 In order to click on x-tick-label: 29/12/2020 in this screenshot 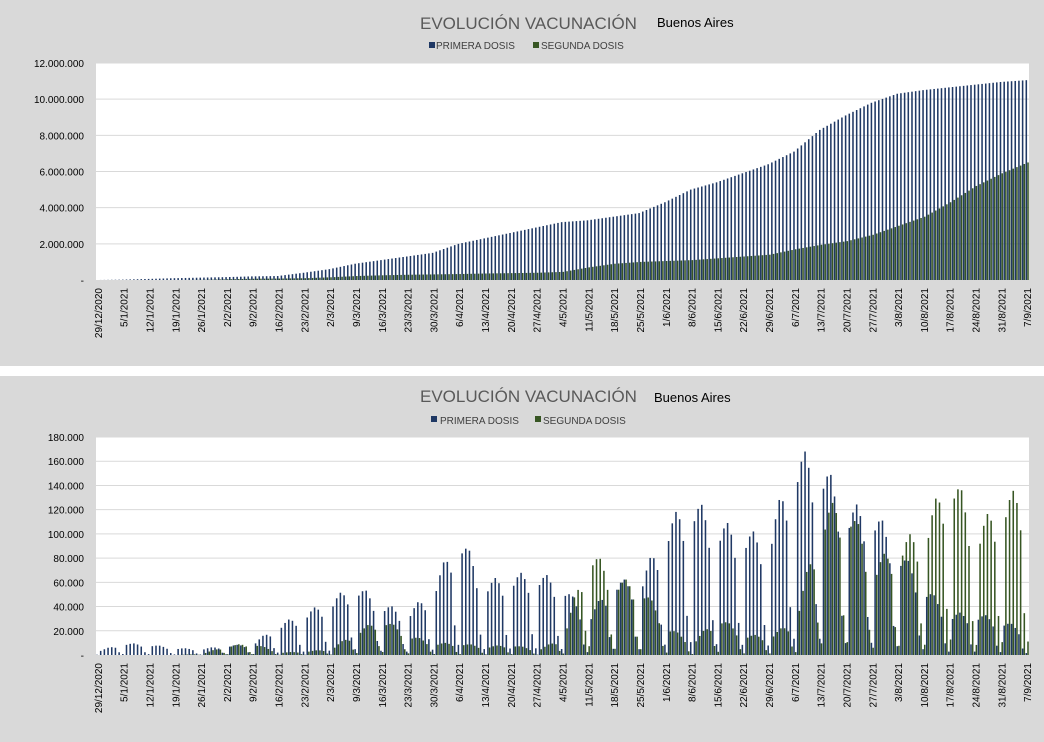, I will do `click(99, 688)`.